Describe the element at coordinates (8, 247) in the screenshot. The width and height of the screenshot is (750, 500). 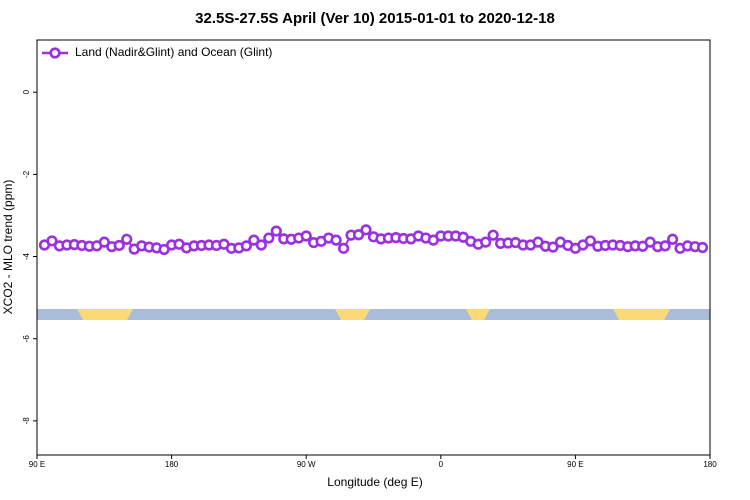
I see `y-axis-label: XCO2 - MLO trend (ppm)` at that location.